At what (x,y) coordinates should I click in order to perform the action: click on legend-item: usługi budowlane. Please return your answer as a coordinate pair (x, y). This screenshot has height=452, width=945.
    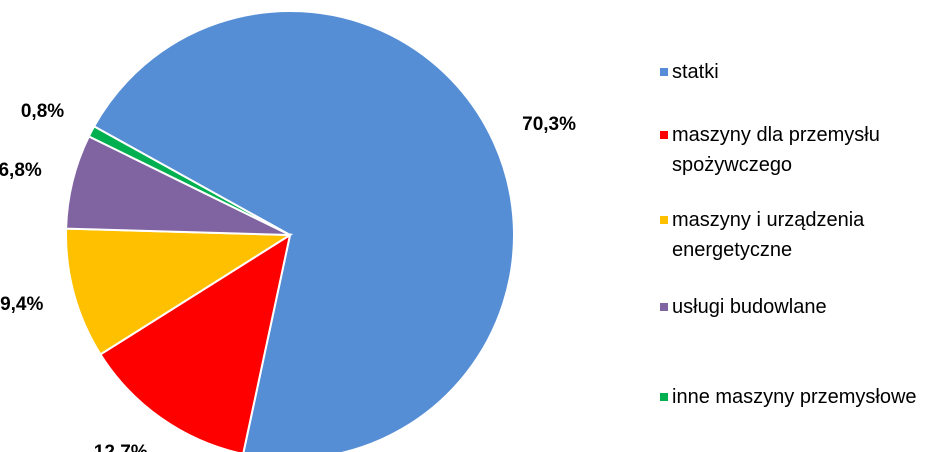
    Looking at the image, I should click on (797, 307).